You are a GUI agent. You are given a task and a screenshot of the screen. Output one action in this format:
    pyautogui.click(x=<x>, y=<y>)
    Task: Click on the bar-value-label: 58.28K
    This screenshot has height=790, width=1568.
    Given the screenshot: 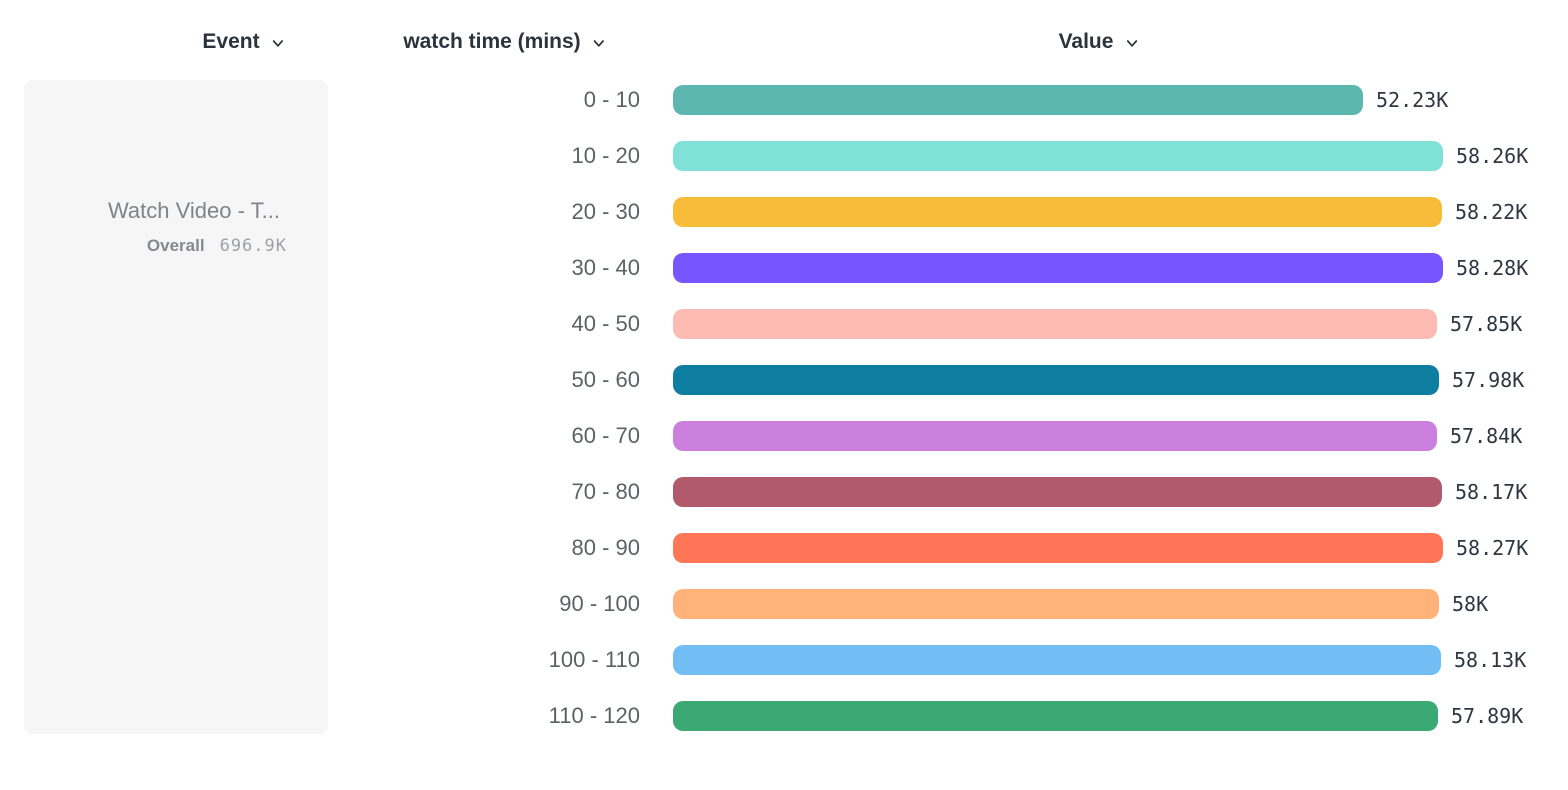 What is the action you would take?
    pyautogui.click(x=1492, y=268)
    